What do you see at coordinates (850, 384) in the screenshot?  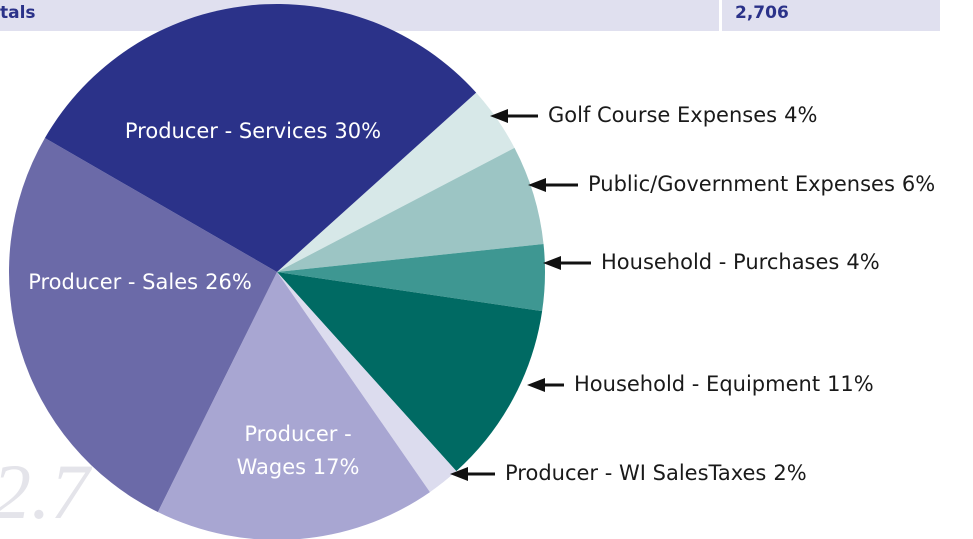 I see `value-label: 11%` at bounding box center [850, 384].